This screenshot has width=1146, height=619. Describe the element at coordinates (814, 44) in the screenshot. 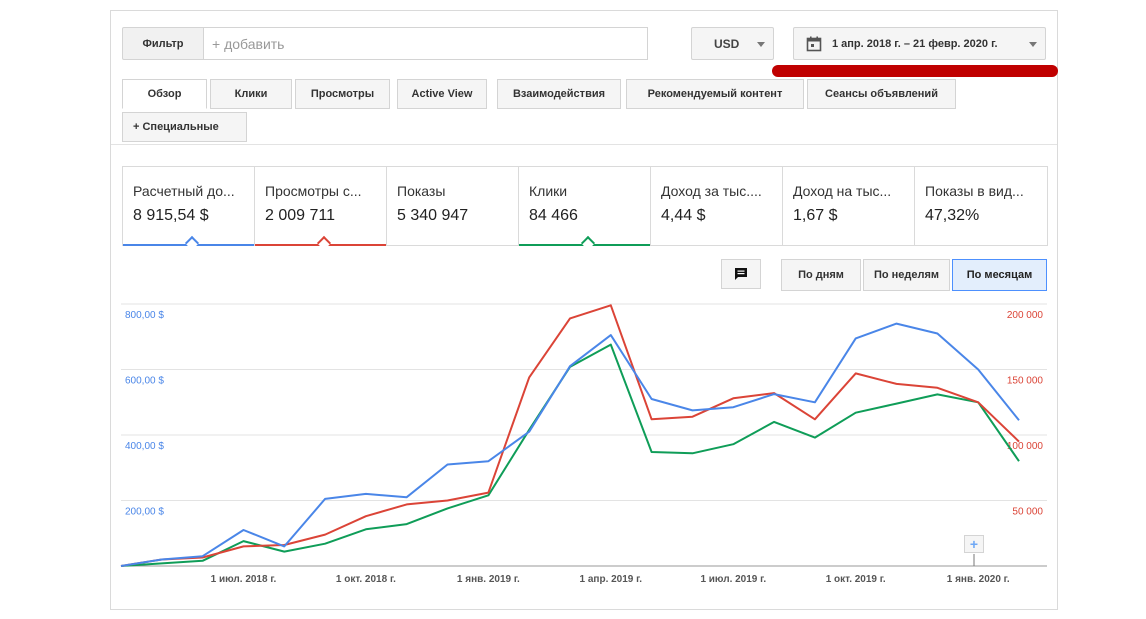

I see `calendar-icon` at that location.